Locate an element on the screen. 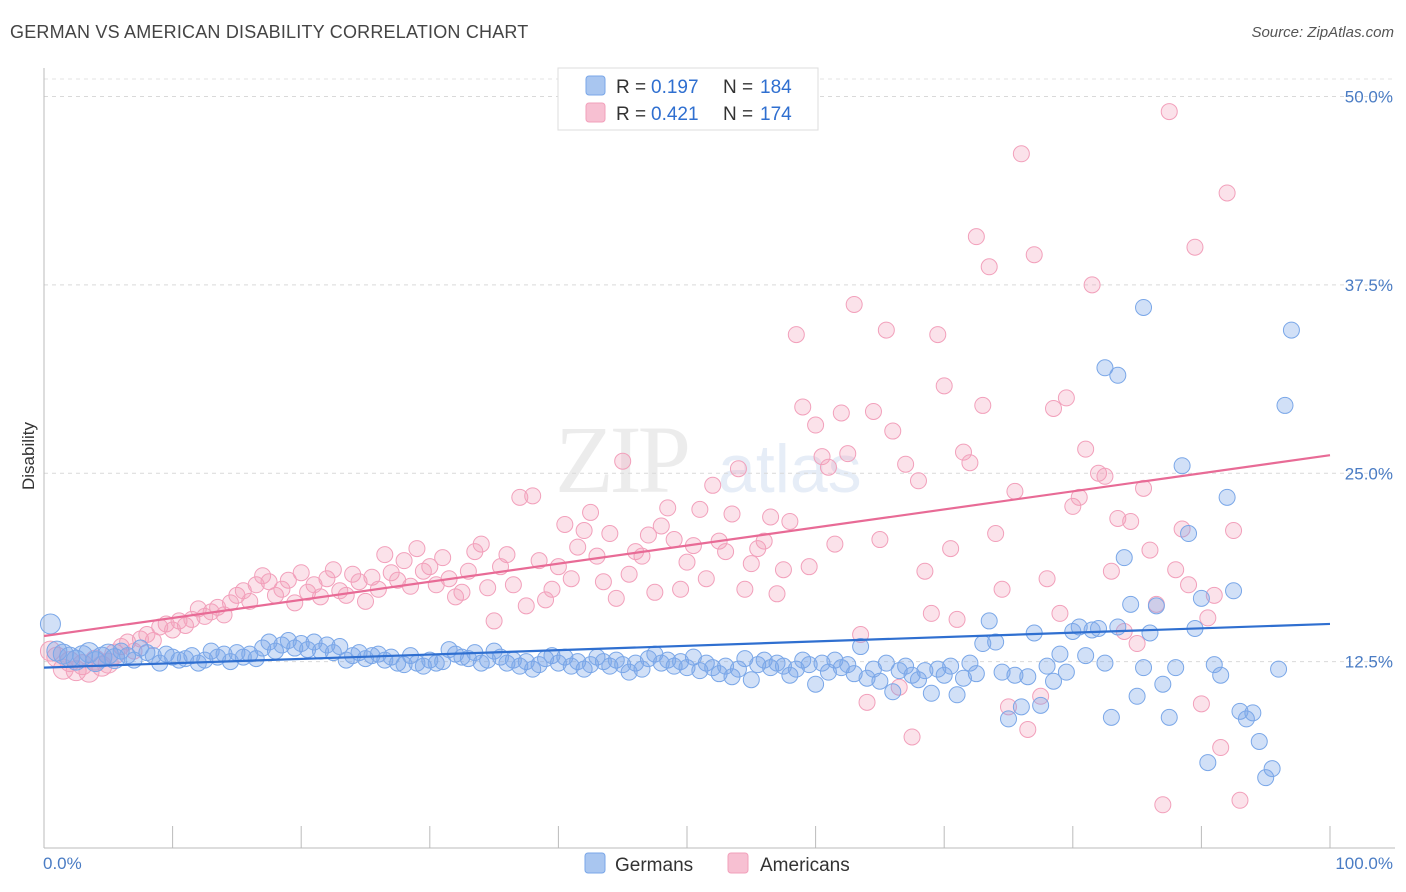 This screenshot has width=1406, height=892. y-axis-label: Disability is located at coordinates (28, 455).